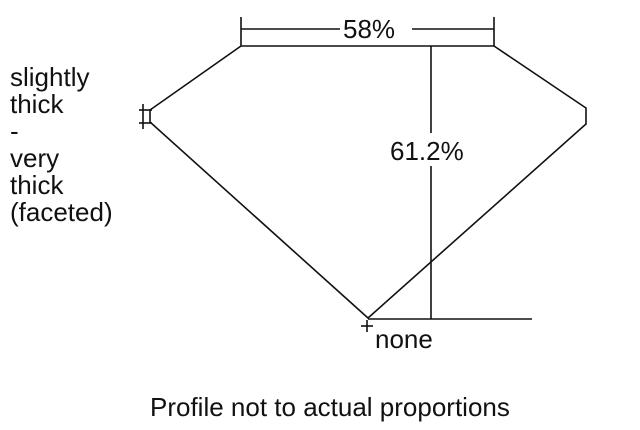  Describe the element at coordinates (61, 212) in the screenshot. I see `girdle-label-line: (faceted)` at that location.